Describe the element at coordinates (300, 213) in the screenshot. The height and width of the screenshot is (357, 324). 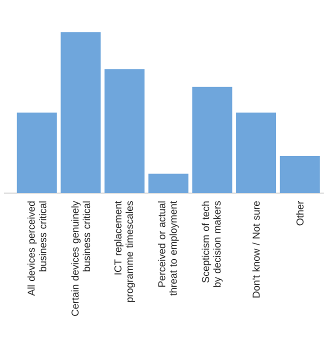
I see `x-tick-label: Other` at that location.